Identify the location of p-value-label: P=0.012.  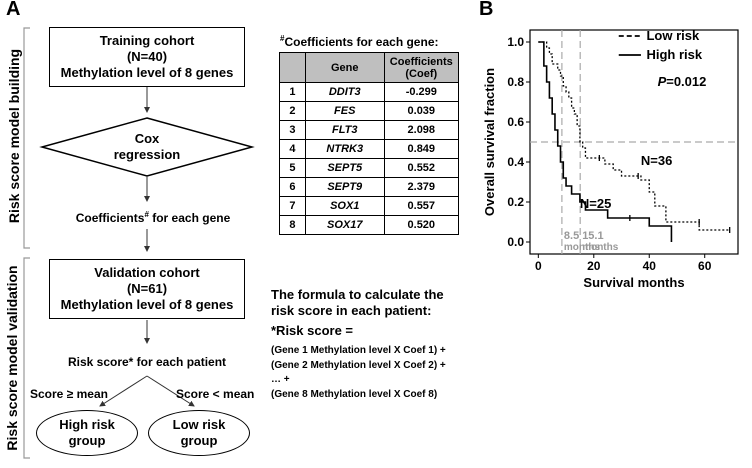
(682, 81).